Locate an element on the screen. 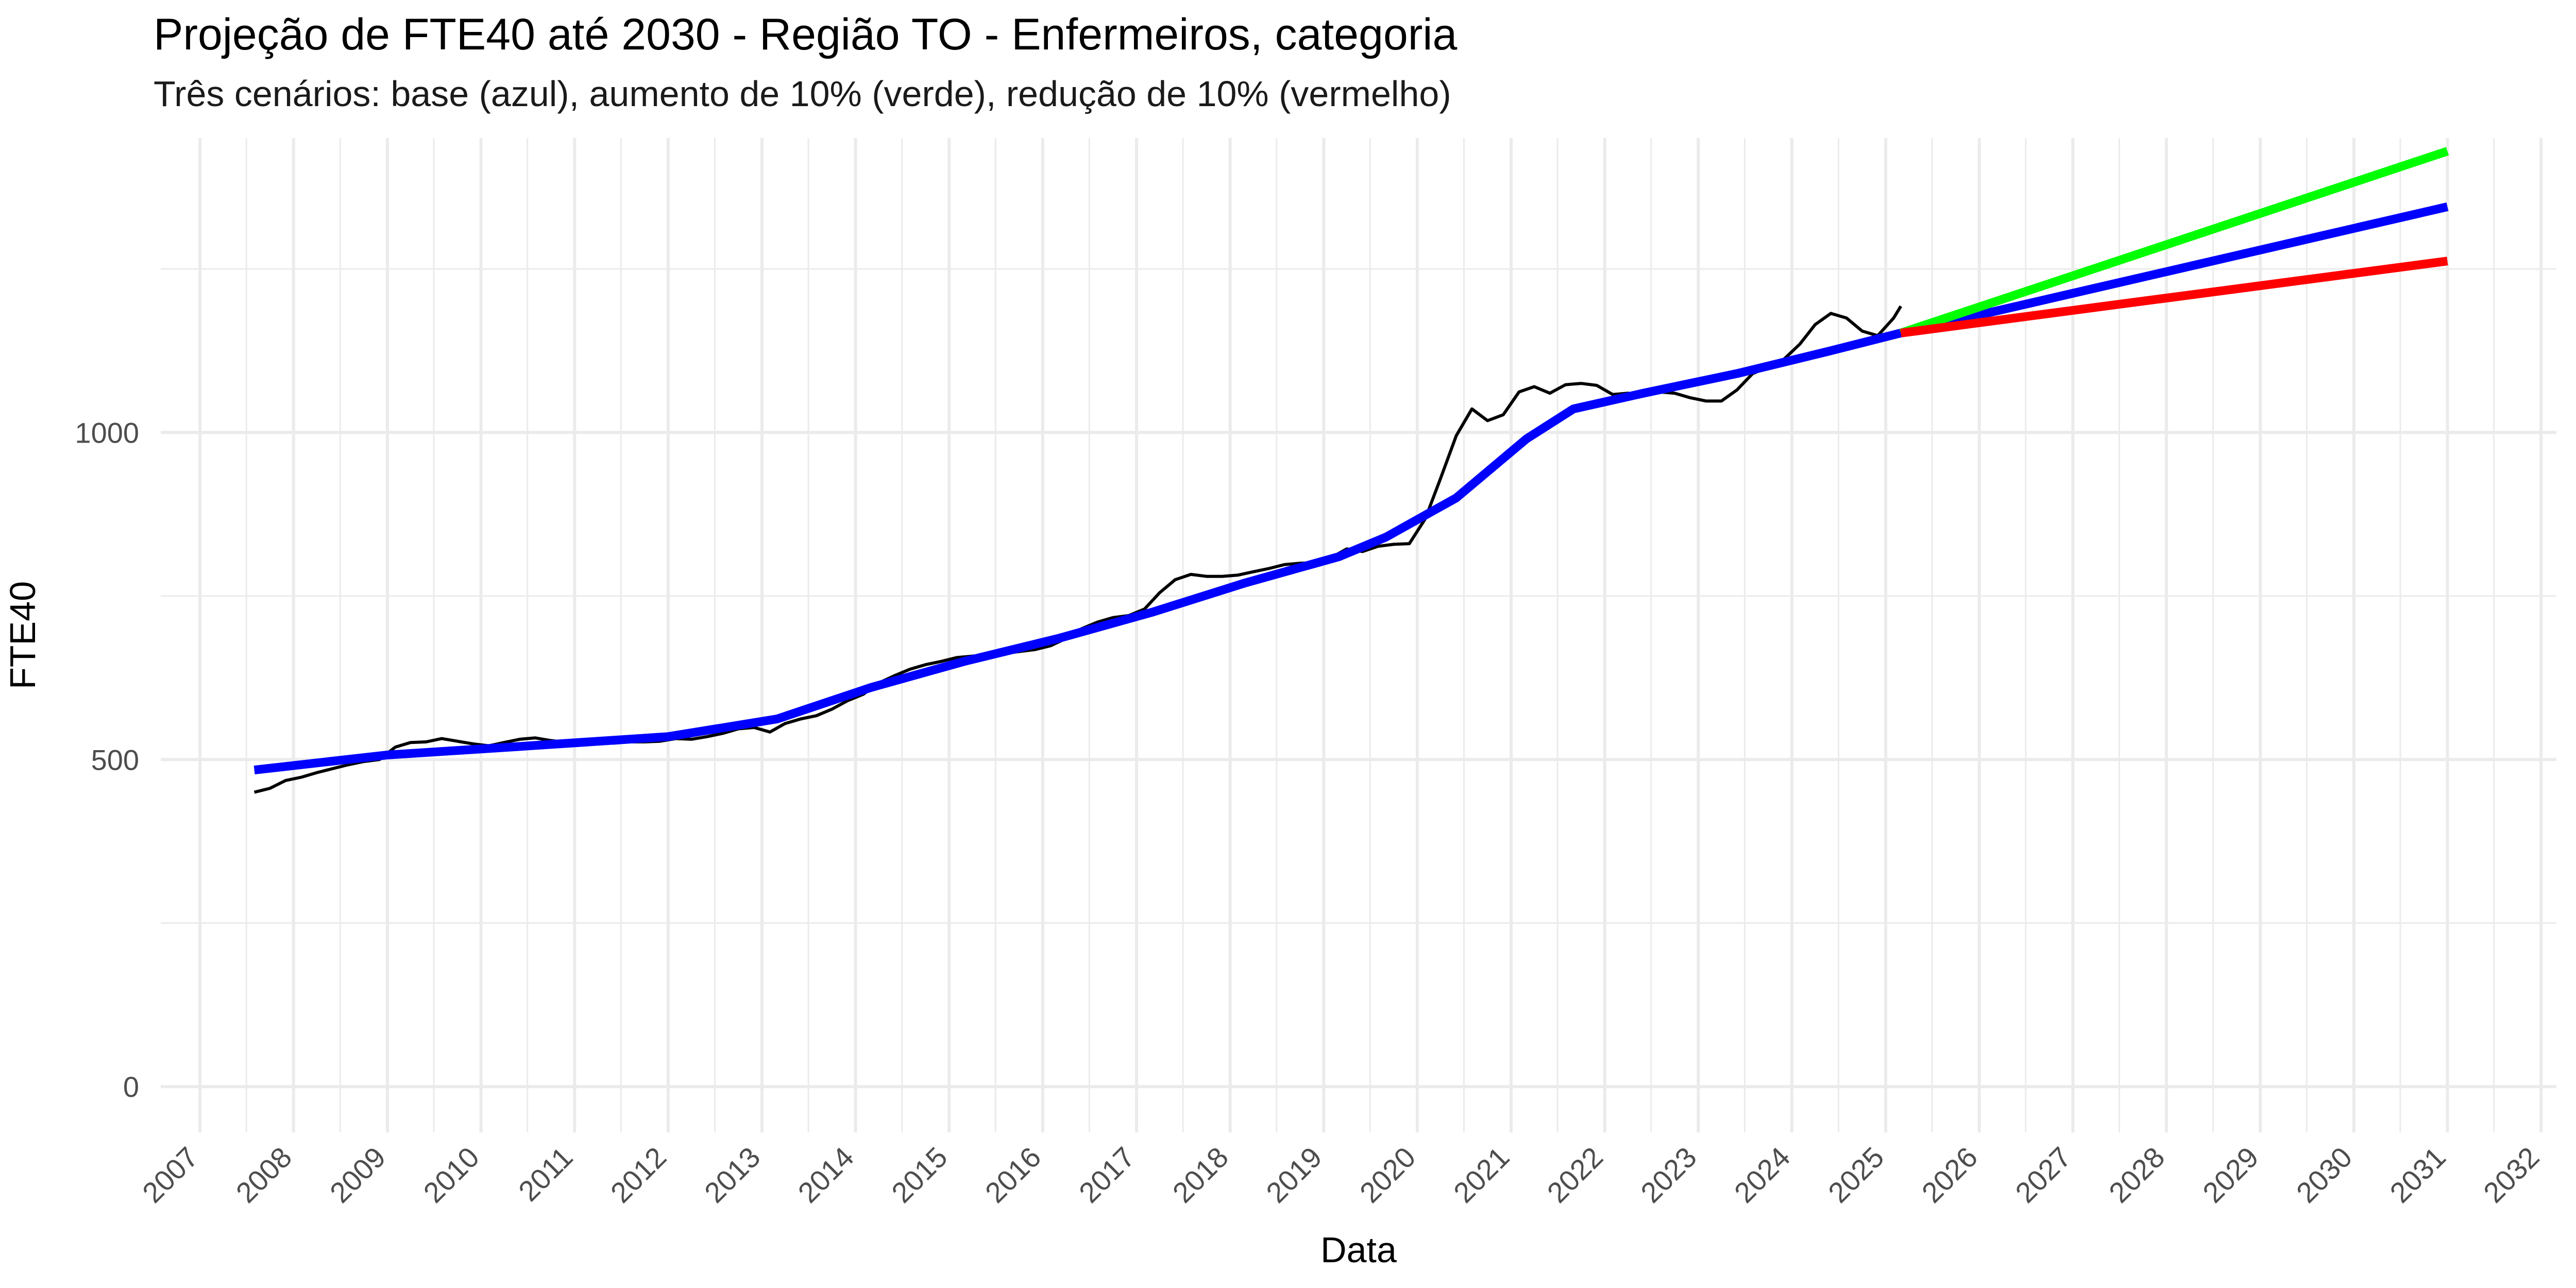  x-tick-label: 2018 is located at coordinates (1200, 1175).